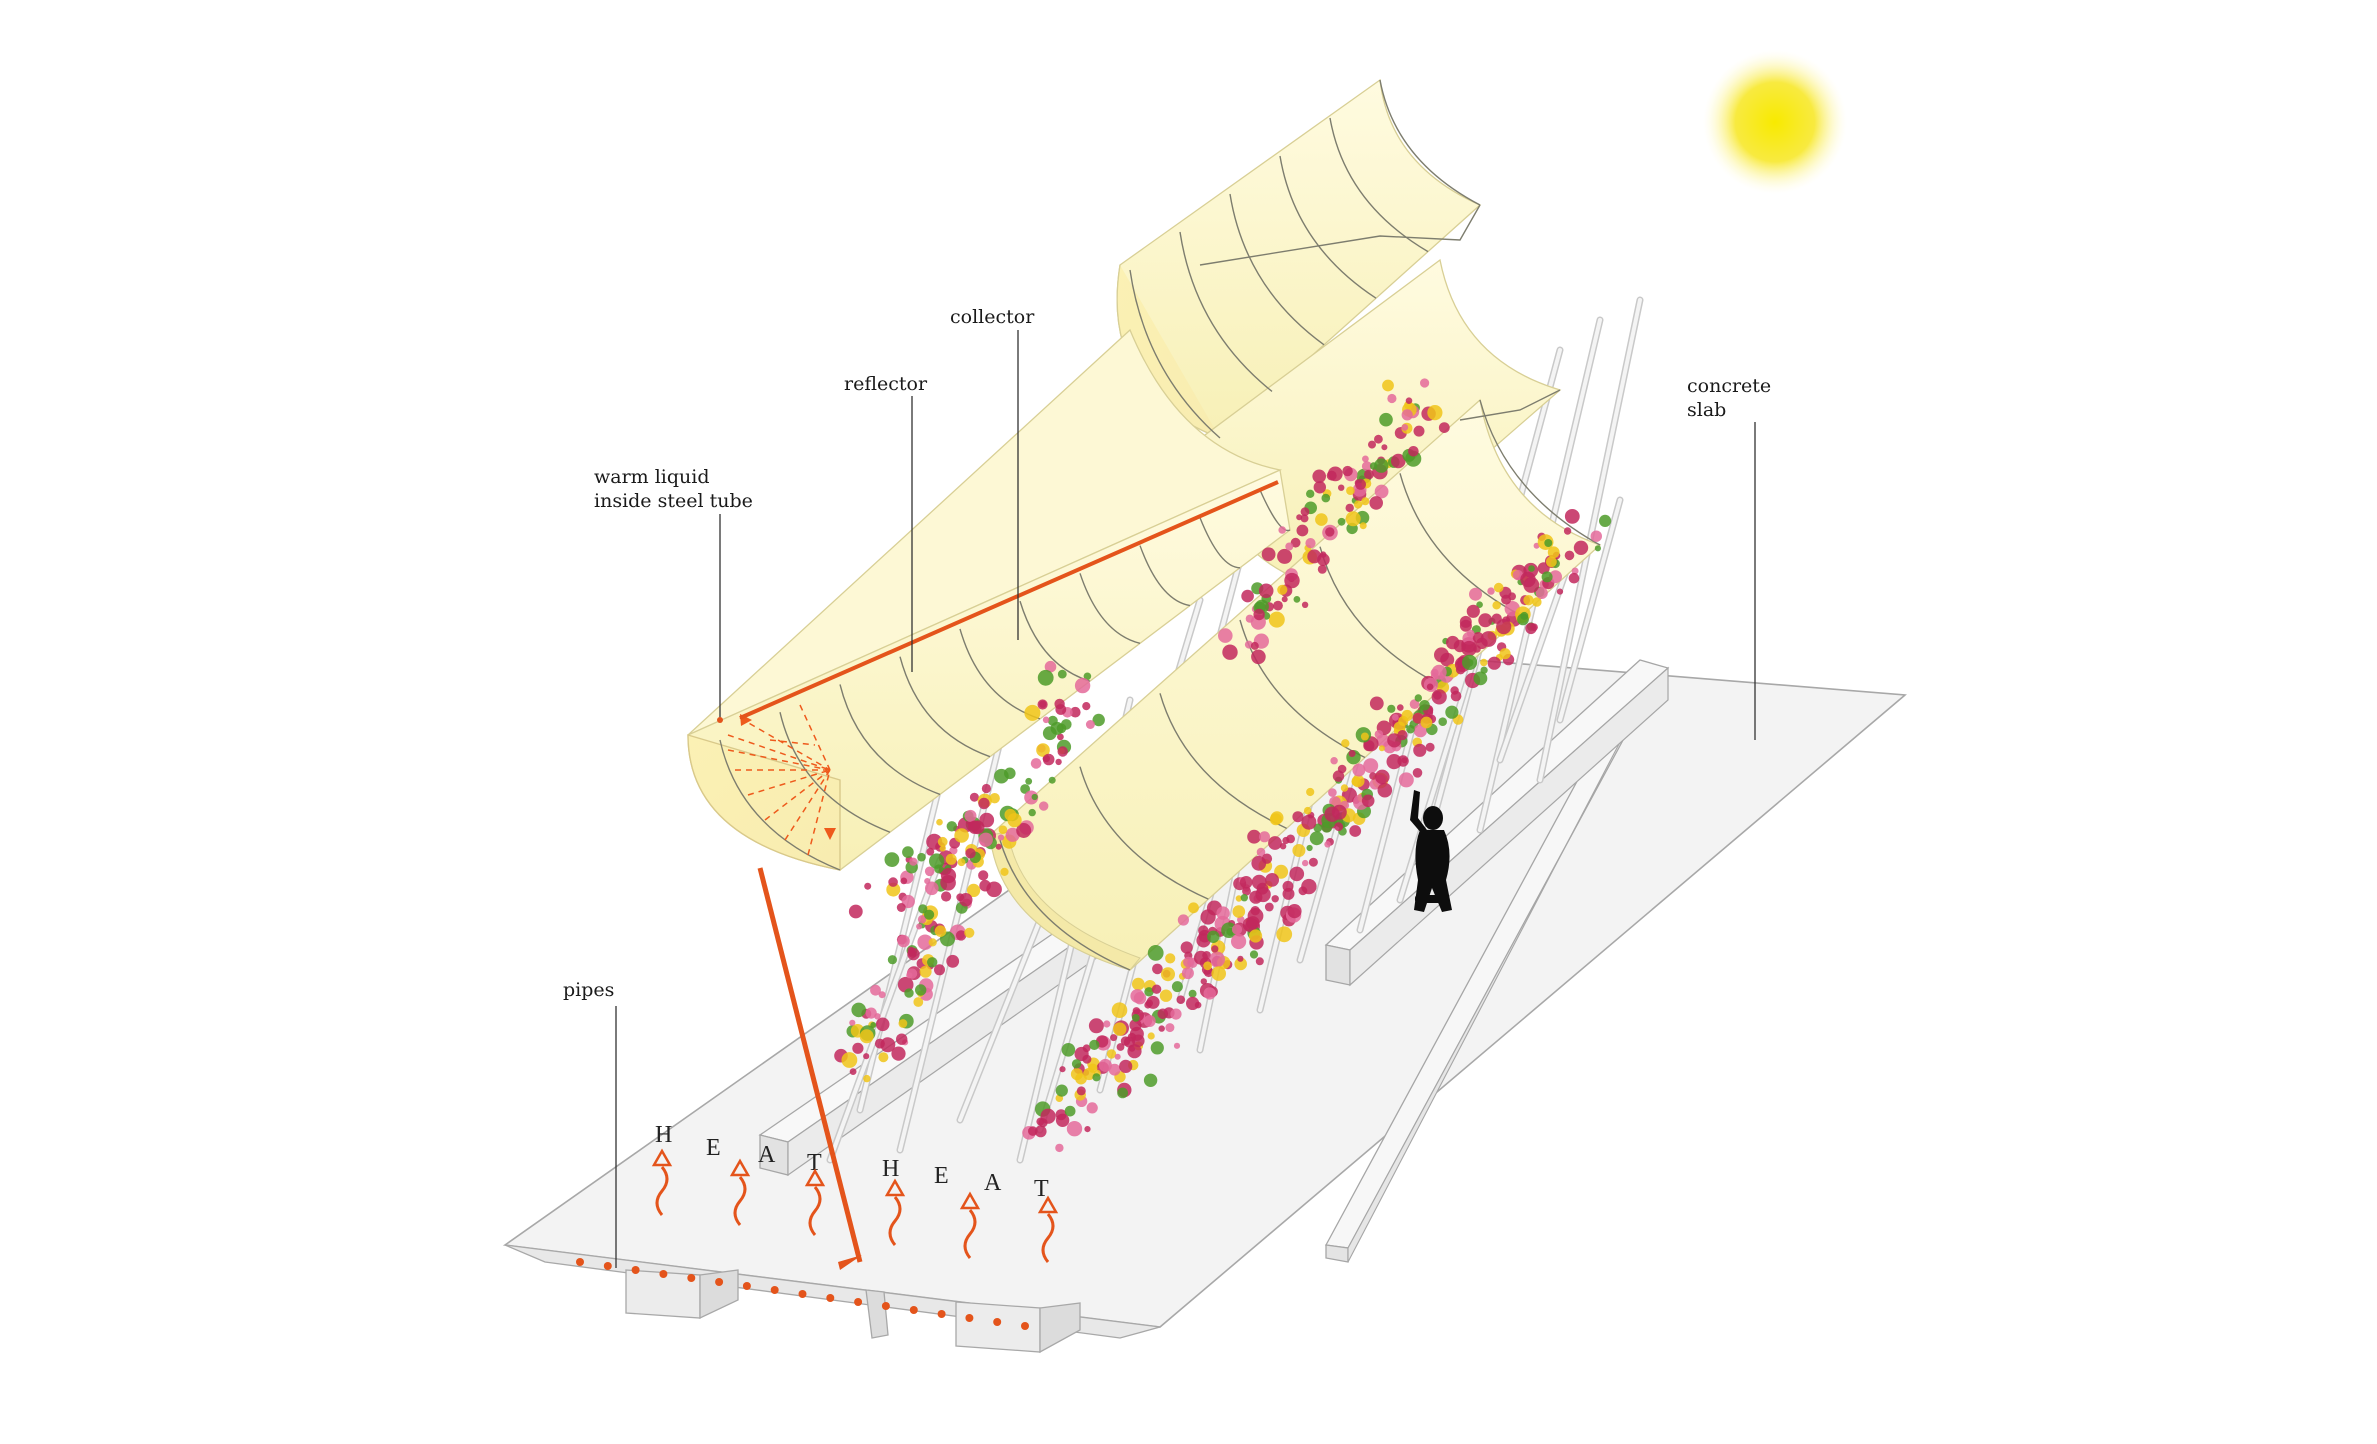  Describe the element at coordinates (1009, 875) in the screenshot. I see `steel-tube` at that location.